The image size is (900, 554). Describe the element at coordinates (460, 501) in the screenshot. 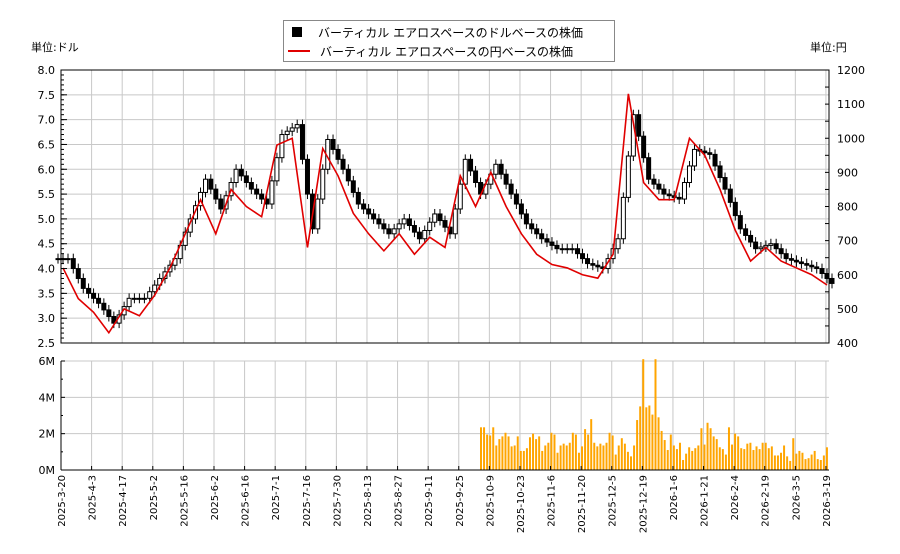

I see `svg-text: 2025-9-25` at that location.